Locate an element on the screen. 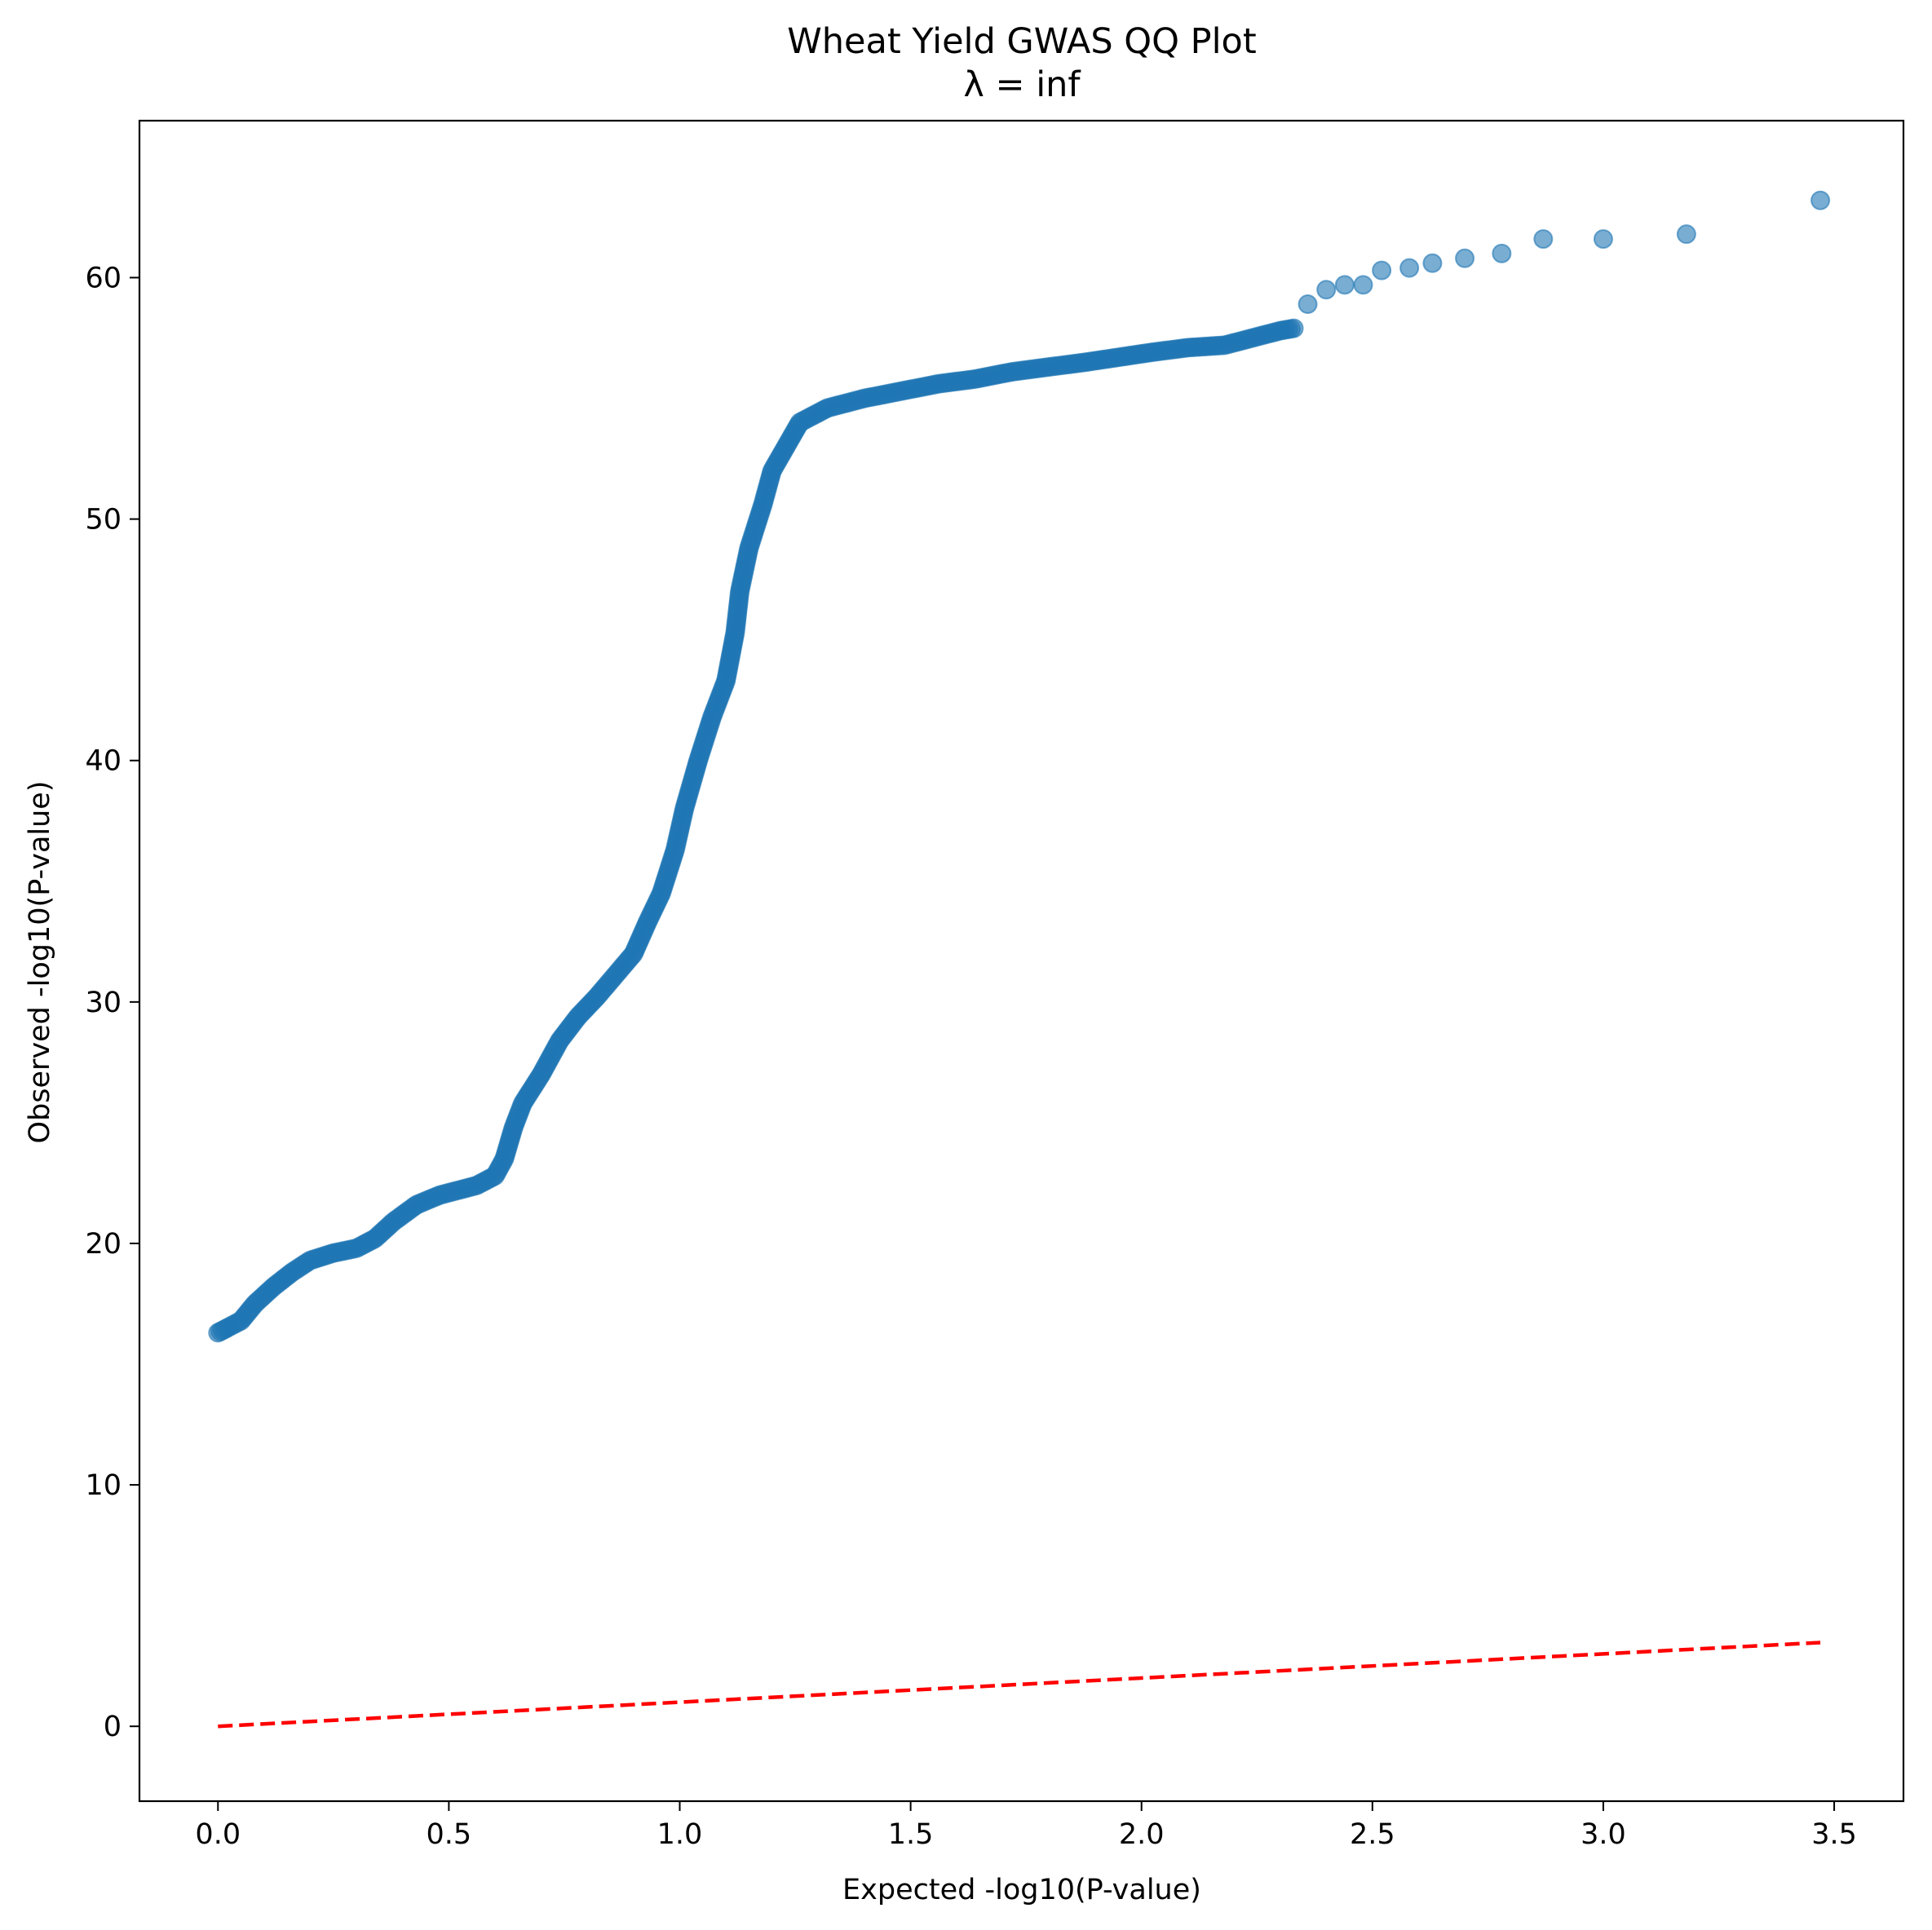  x-tick-label: 1.5 is located at coordinates (911, 1834).